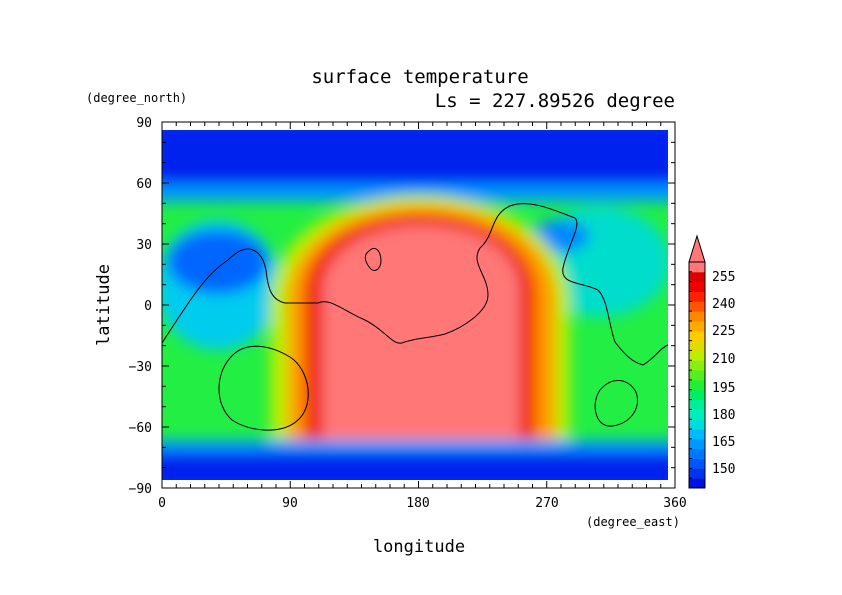  What do you see at coordinates (290, 503) in the screenshot?
I see `x-tick-label: 90` at bounding box center [290, 503].